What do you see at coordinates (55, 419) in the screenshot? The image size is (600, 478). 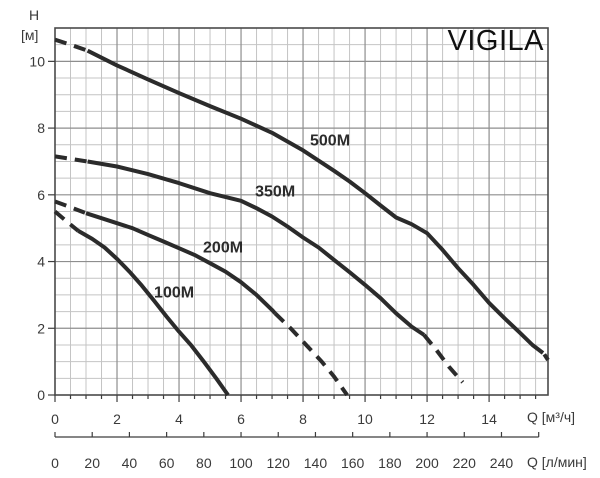 I see `x-tick-label: 0` at bounding box center [55, 419].